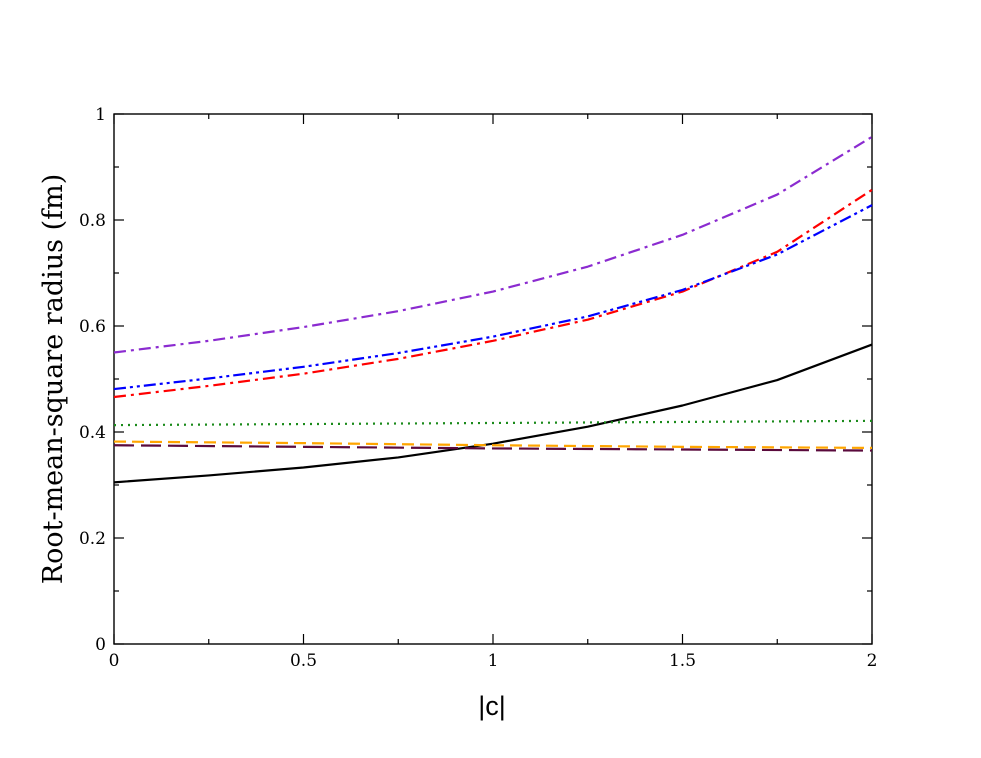  Describe the element at coordinates (92, 539) in the screenshot. I see `y-tick-label: 0.2` at that location.